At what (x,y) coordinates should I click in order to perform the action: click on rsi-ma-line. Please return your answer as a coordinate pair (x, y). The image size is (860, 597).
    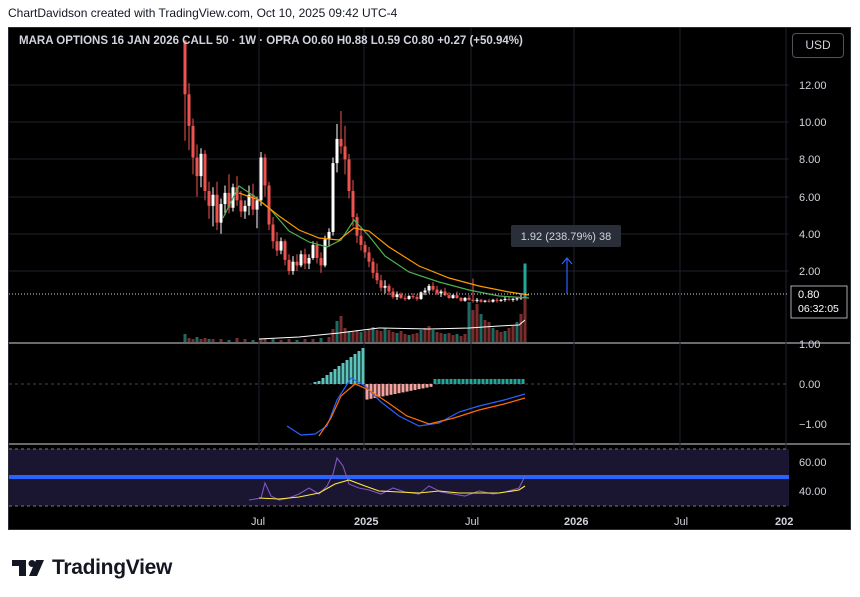
    Looking at the image, I should click on (392, 489).